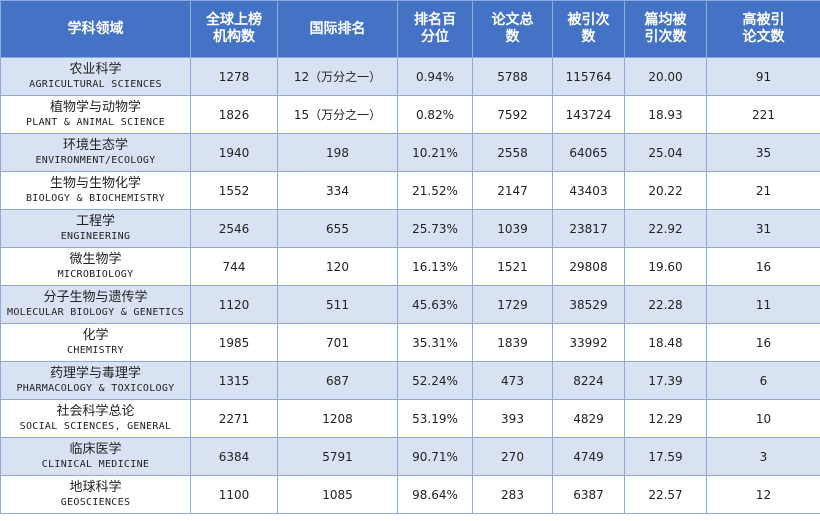  Describe the element at coordinates (588, 380) in the screenshot. I see `citations-cell: 8224` at that location.